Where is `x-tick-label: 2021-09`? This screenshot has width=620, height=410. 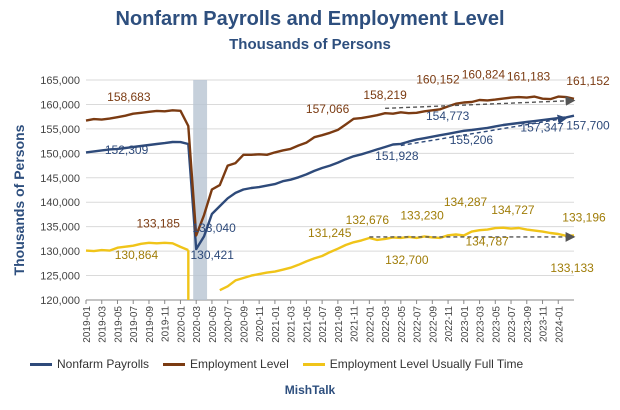 x-tick-label: 2021-09 is located at coordinates (339, 324).